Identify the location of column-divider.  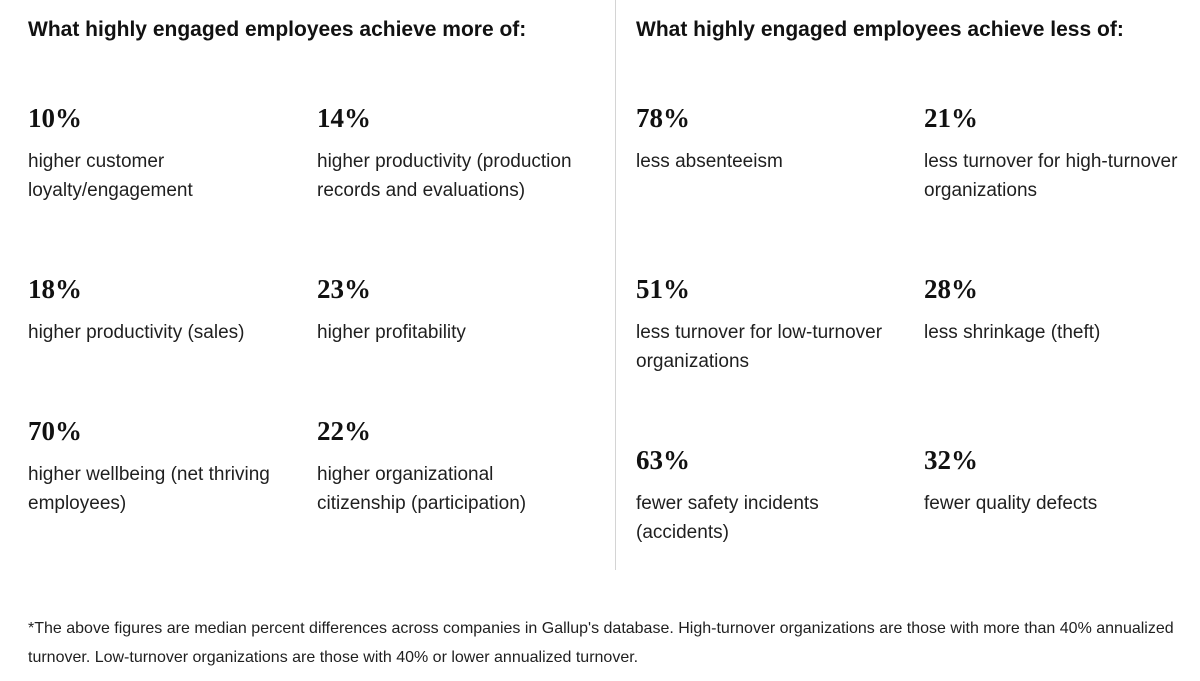
(615, 285).